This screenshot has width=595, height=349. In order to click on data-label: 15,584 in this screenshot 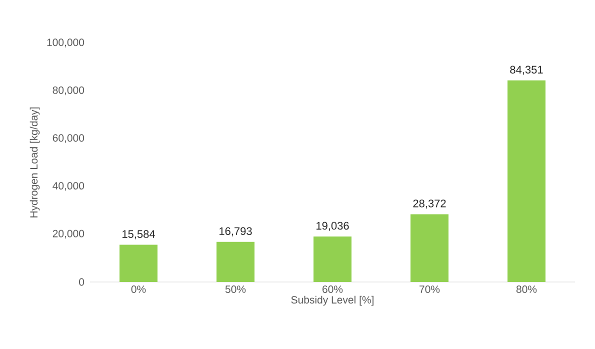, I will do `click(138, 235)`.